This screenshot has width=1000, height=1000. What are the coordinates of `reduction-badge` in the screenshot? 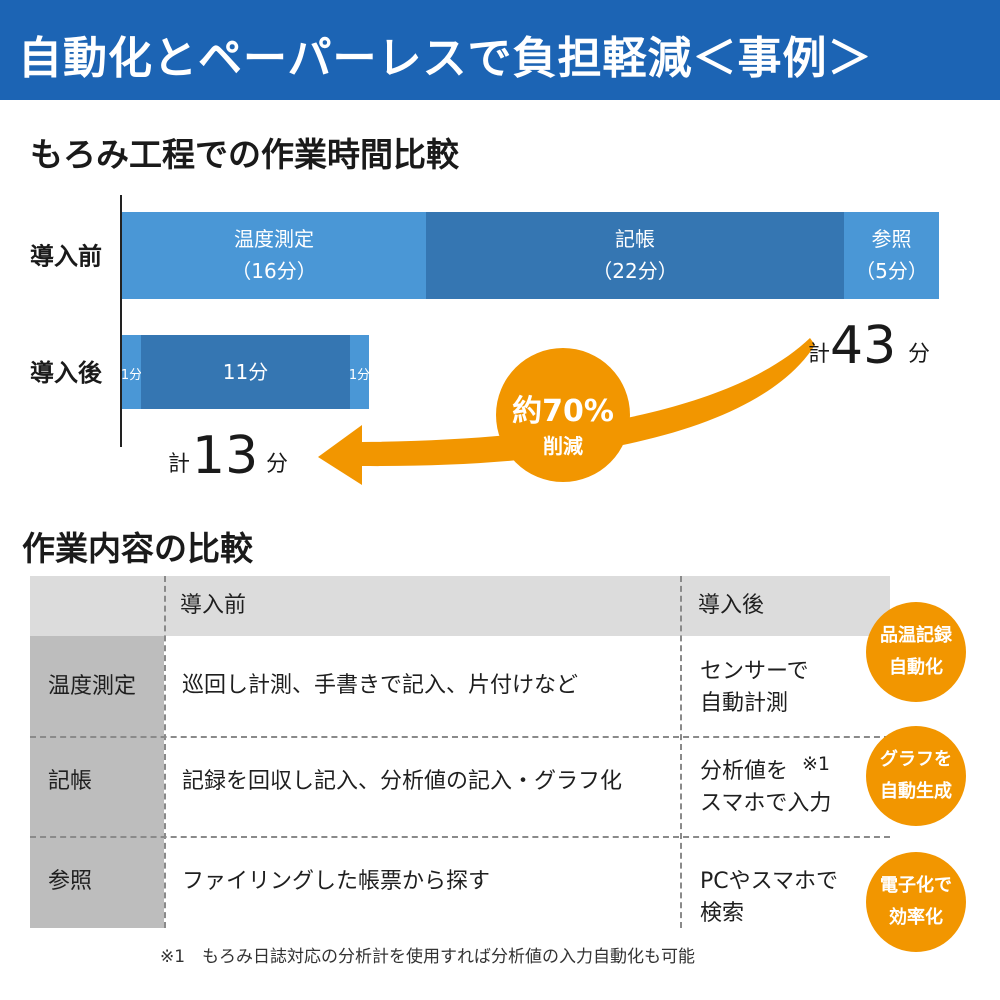 It's located at (563, 415).